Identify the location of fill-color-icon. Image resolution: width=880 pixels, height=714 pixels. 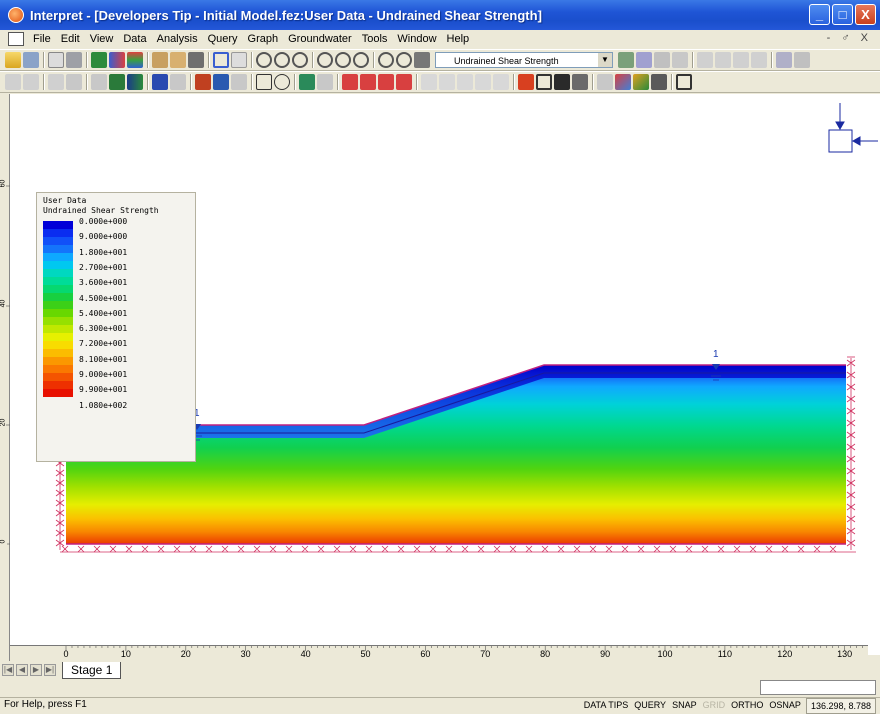
(623, 82).